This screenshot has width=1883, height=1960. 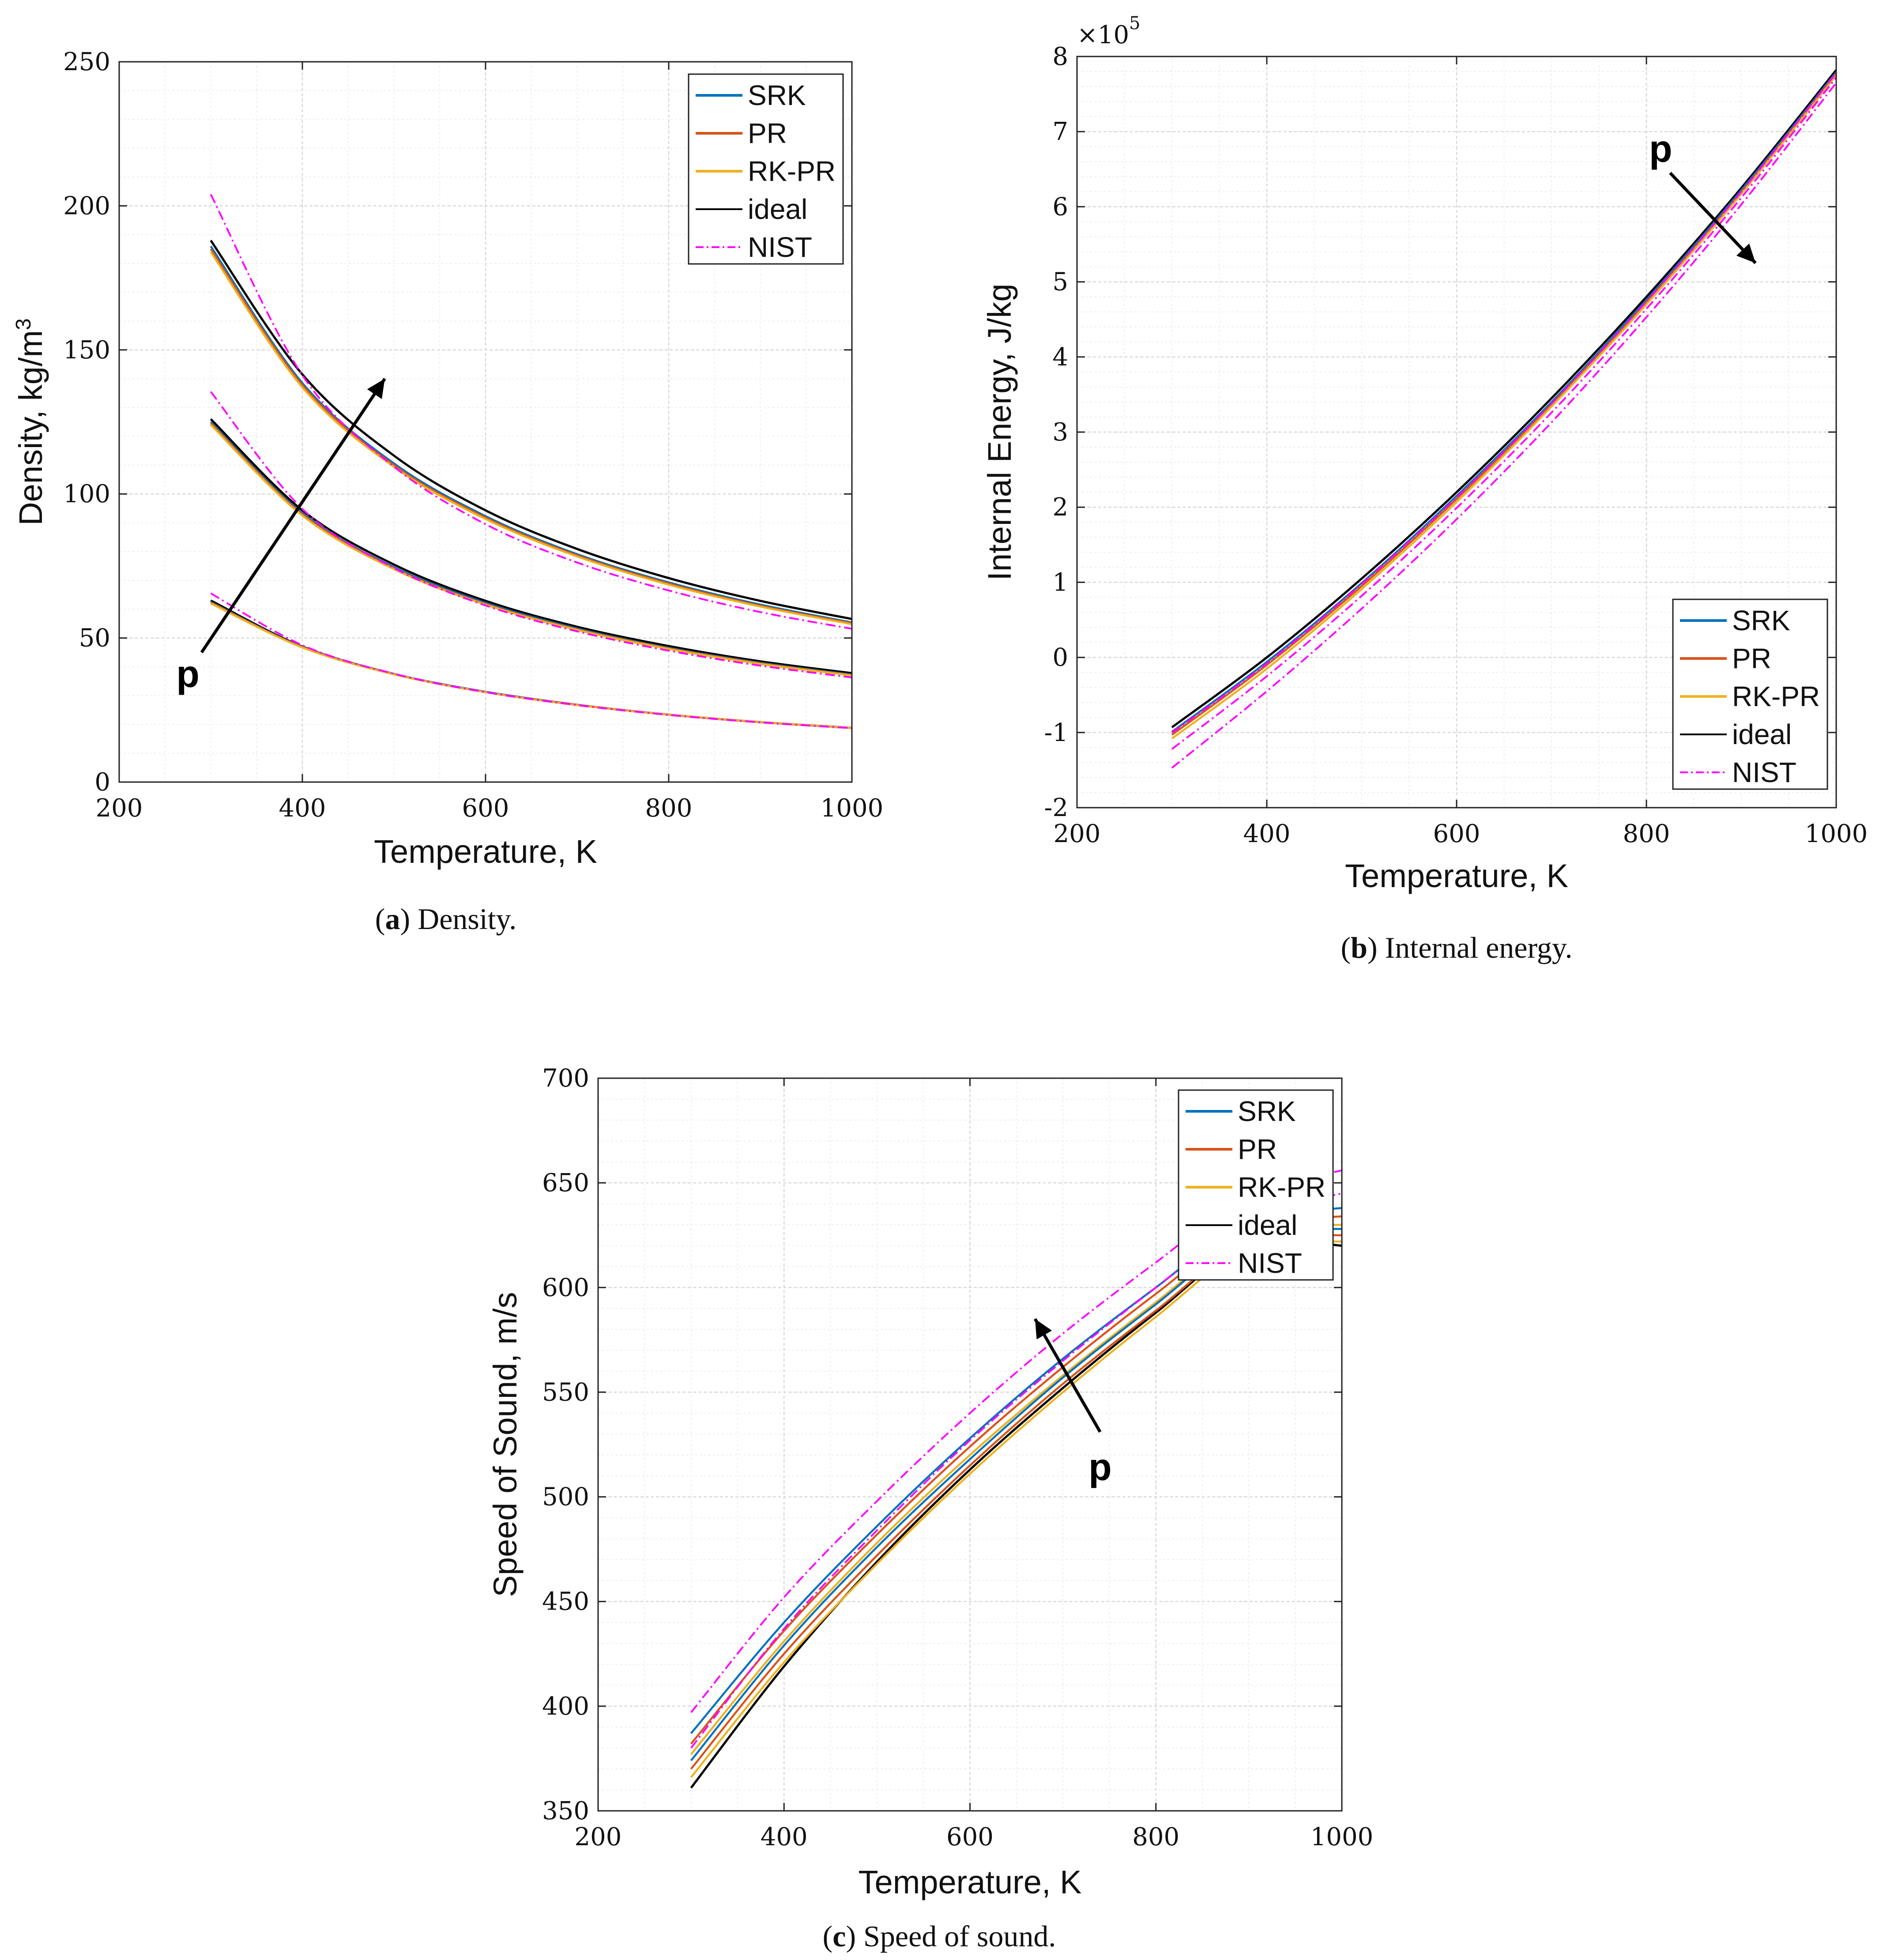 I want to click on y-tick-label: 650, so click(x=566, y=1183).